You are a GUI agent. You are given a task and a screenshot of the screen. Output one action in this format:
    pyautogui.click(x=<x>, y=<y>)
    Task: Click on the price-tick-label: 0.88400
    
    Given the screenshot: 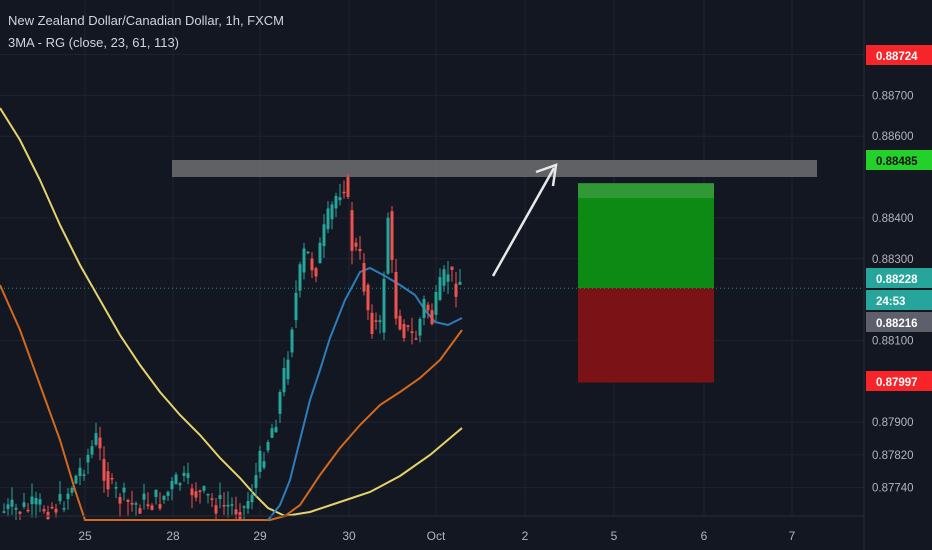 What is the action you would take?
    pyautogui.click(x=893, y=219)
    